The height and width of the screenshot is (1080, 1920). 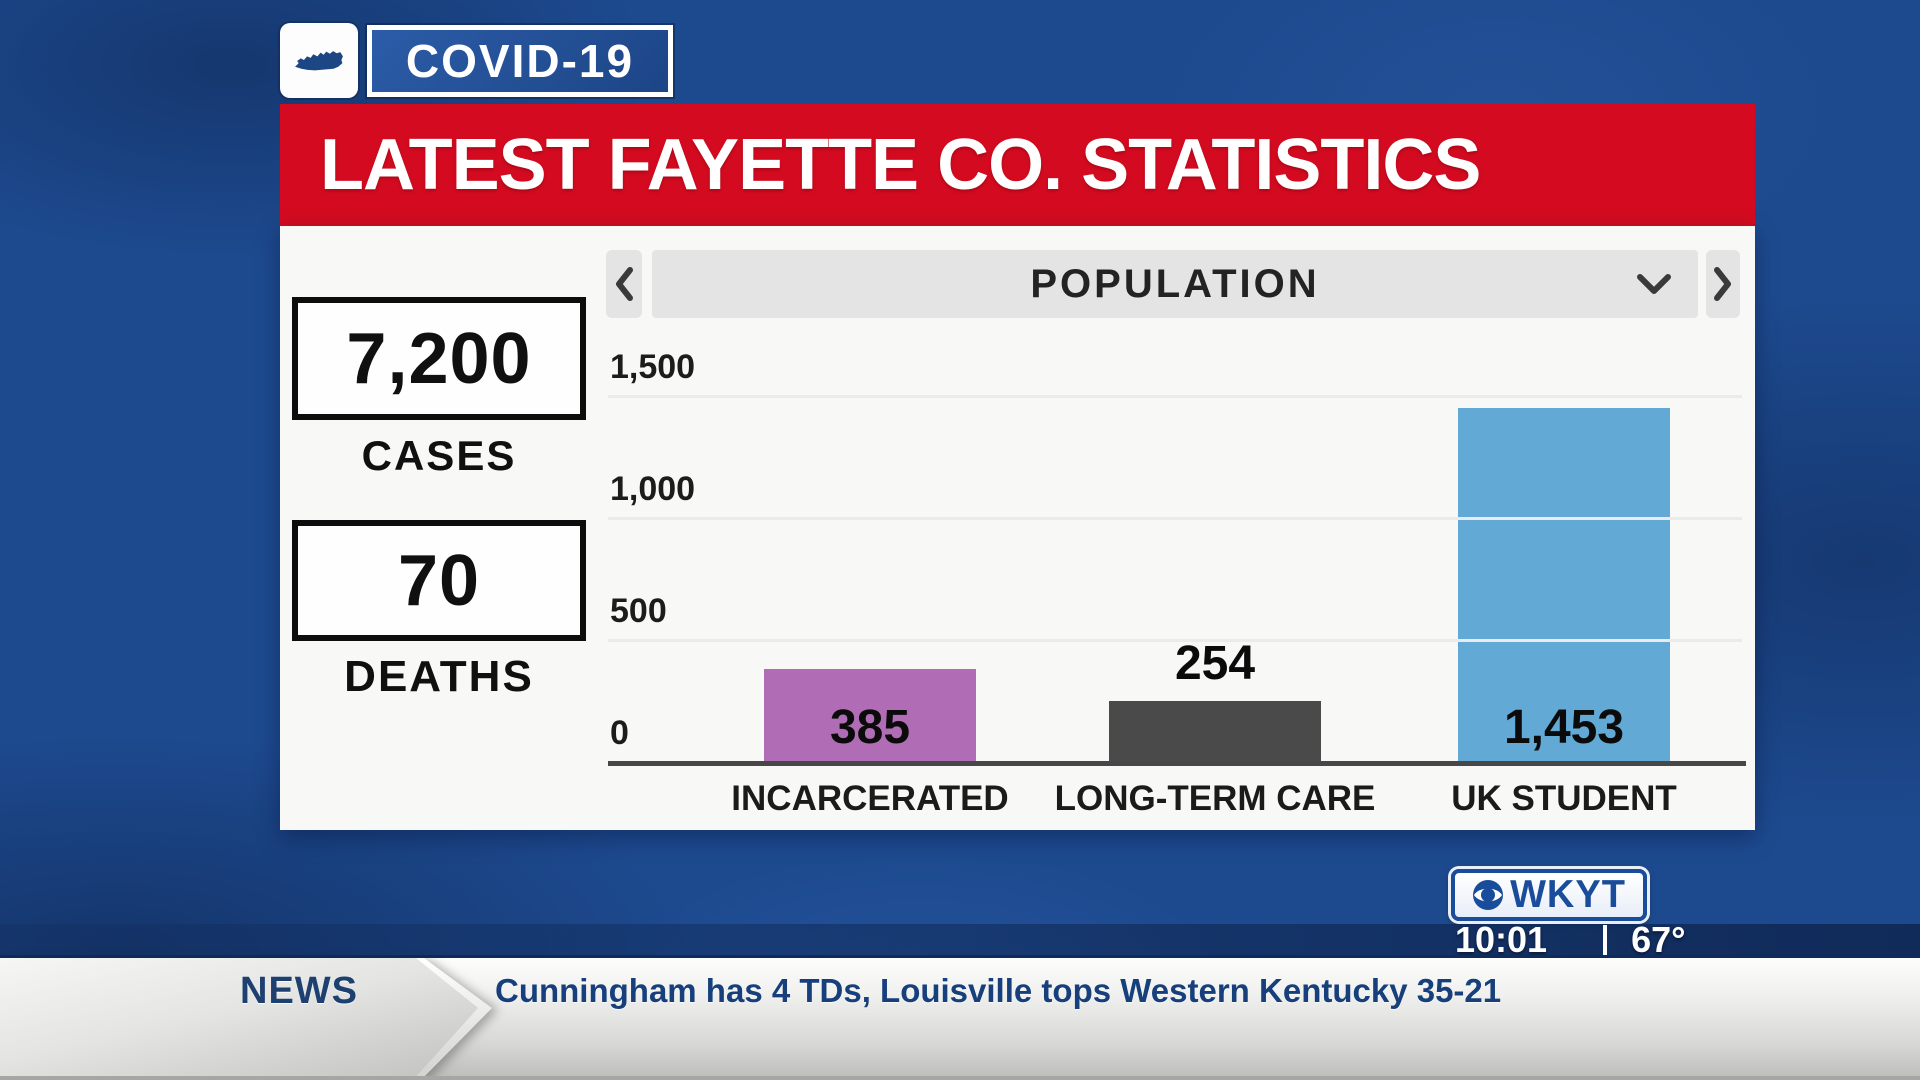 I want to click on y-axis-tick-label: 0, so click(x=619, y=733).